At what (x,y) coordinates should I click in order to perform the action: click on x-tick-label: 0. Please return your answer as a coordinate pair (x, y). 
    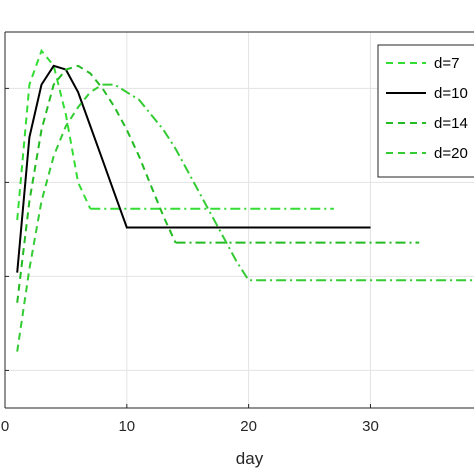
    Looking at the image, I should click on (5, 426).